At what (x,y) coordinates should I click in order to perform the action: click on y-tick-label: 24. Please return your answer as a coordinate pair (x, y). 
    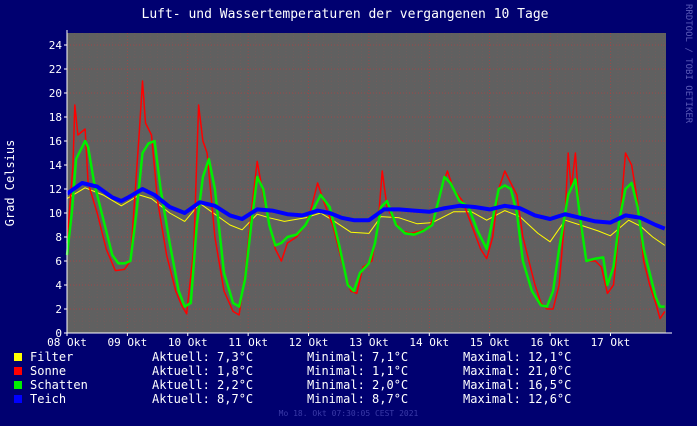
    Looking at the image, I should click on (56, 45).